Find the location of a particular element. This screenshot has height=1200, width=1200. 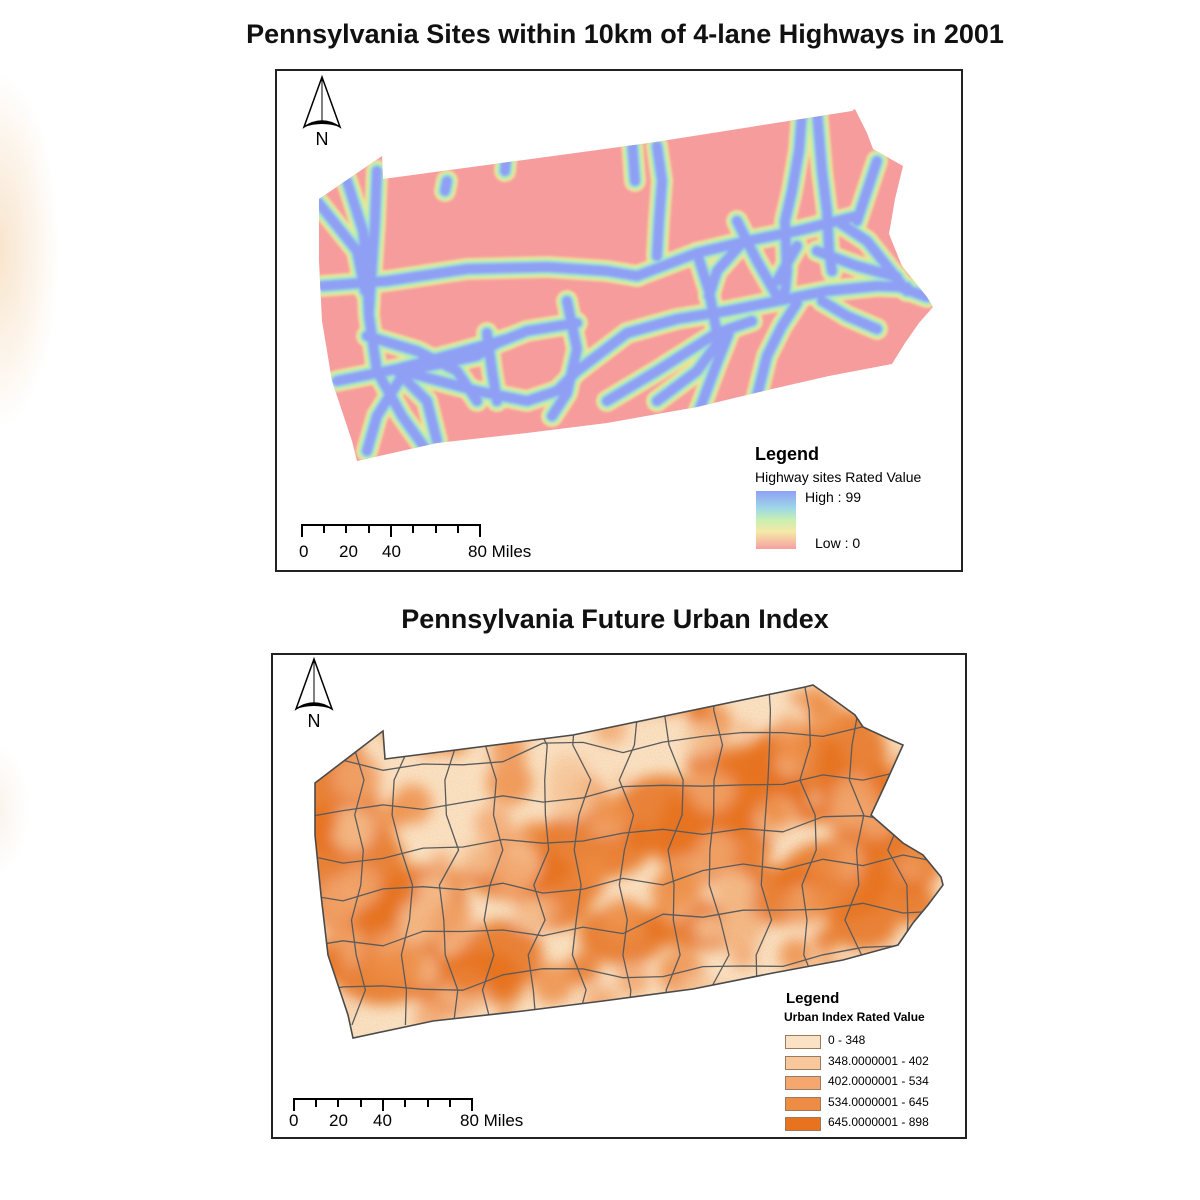

legend-subtitle: Highway sites Rated Value is located at coordinates (838, 477).